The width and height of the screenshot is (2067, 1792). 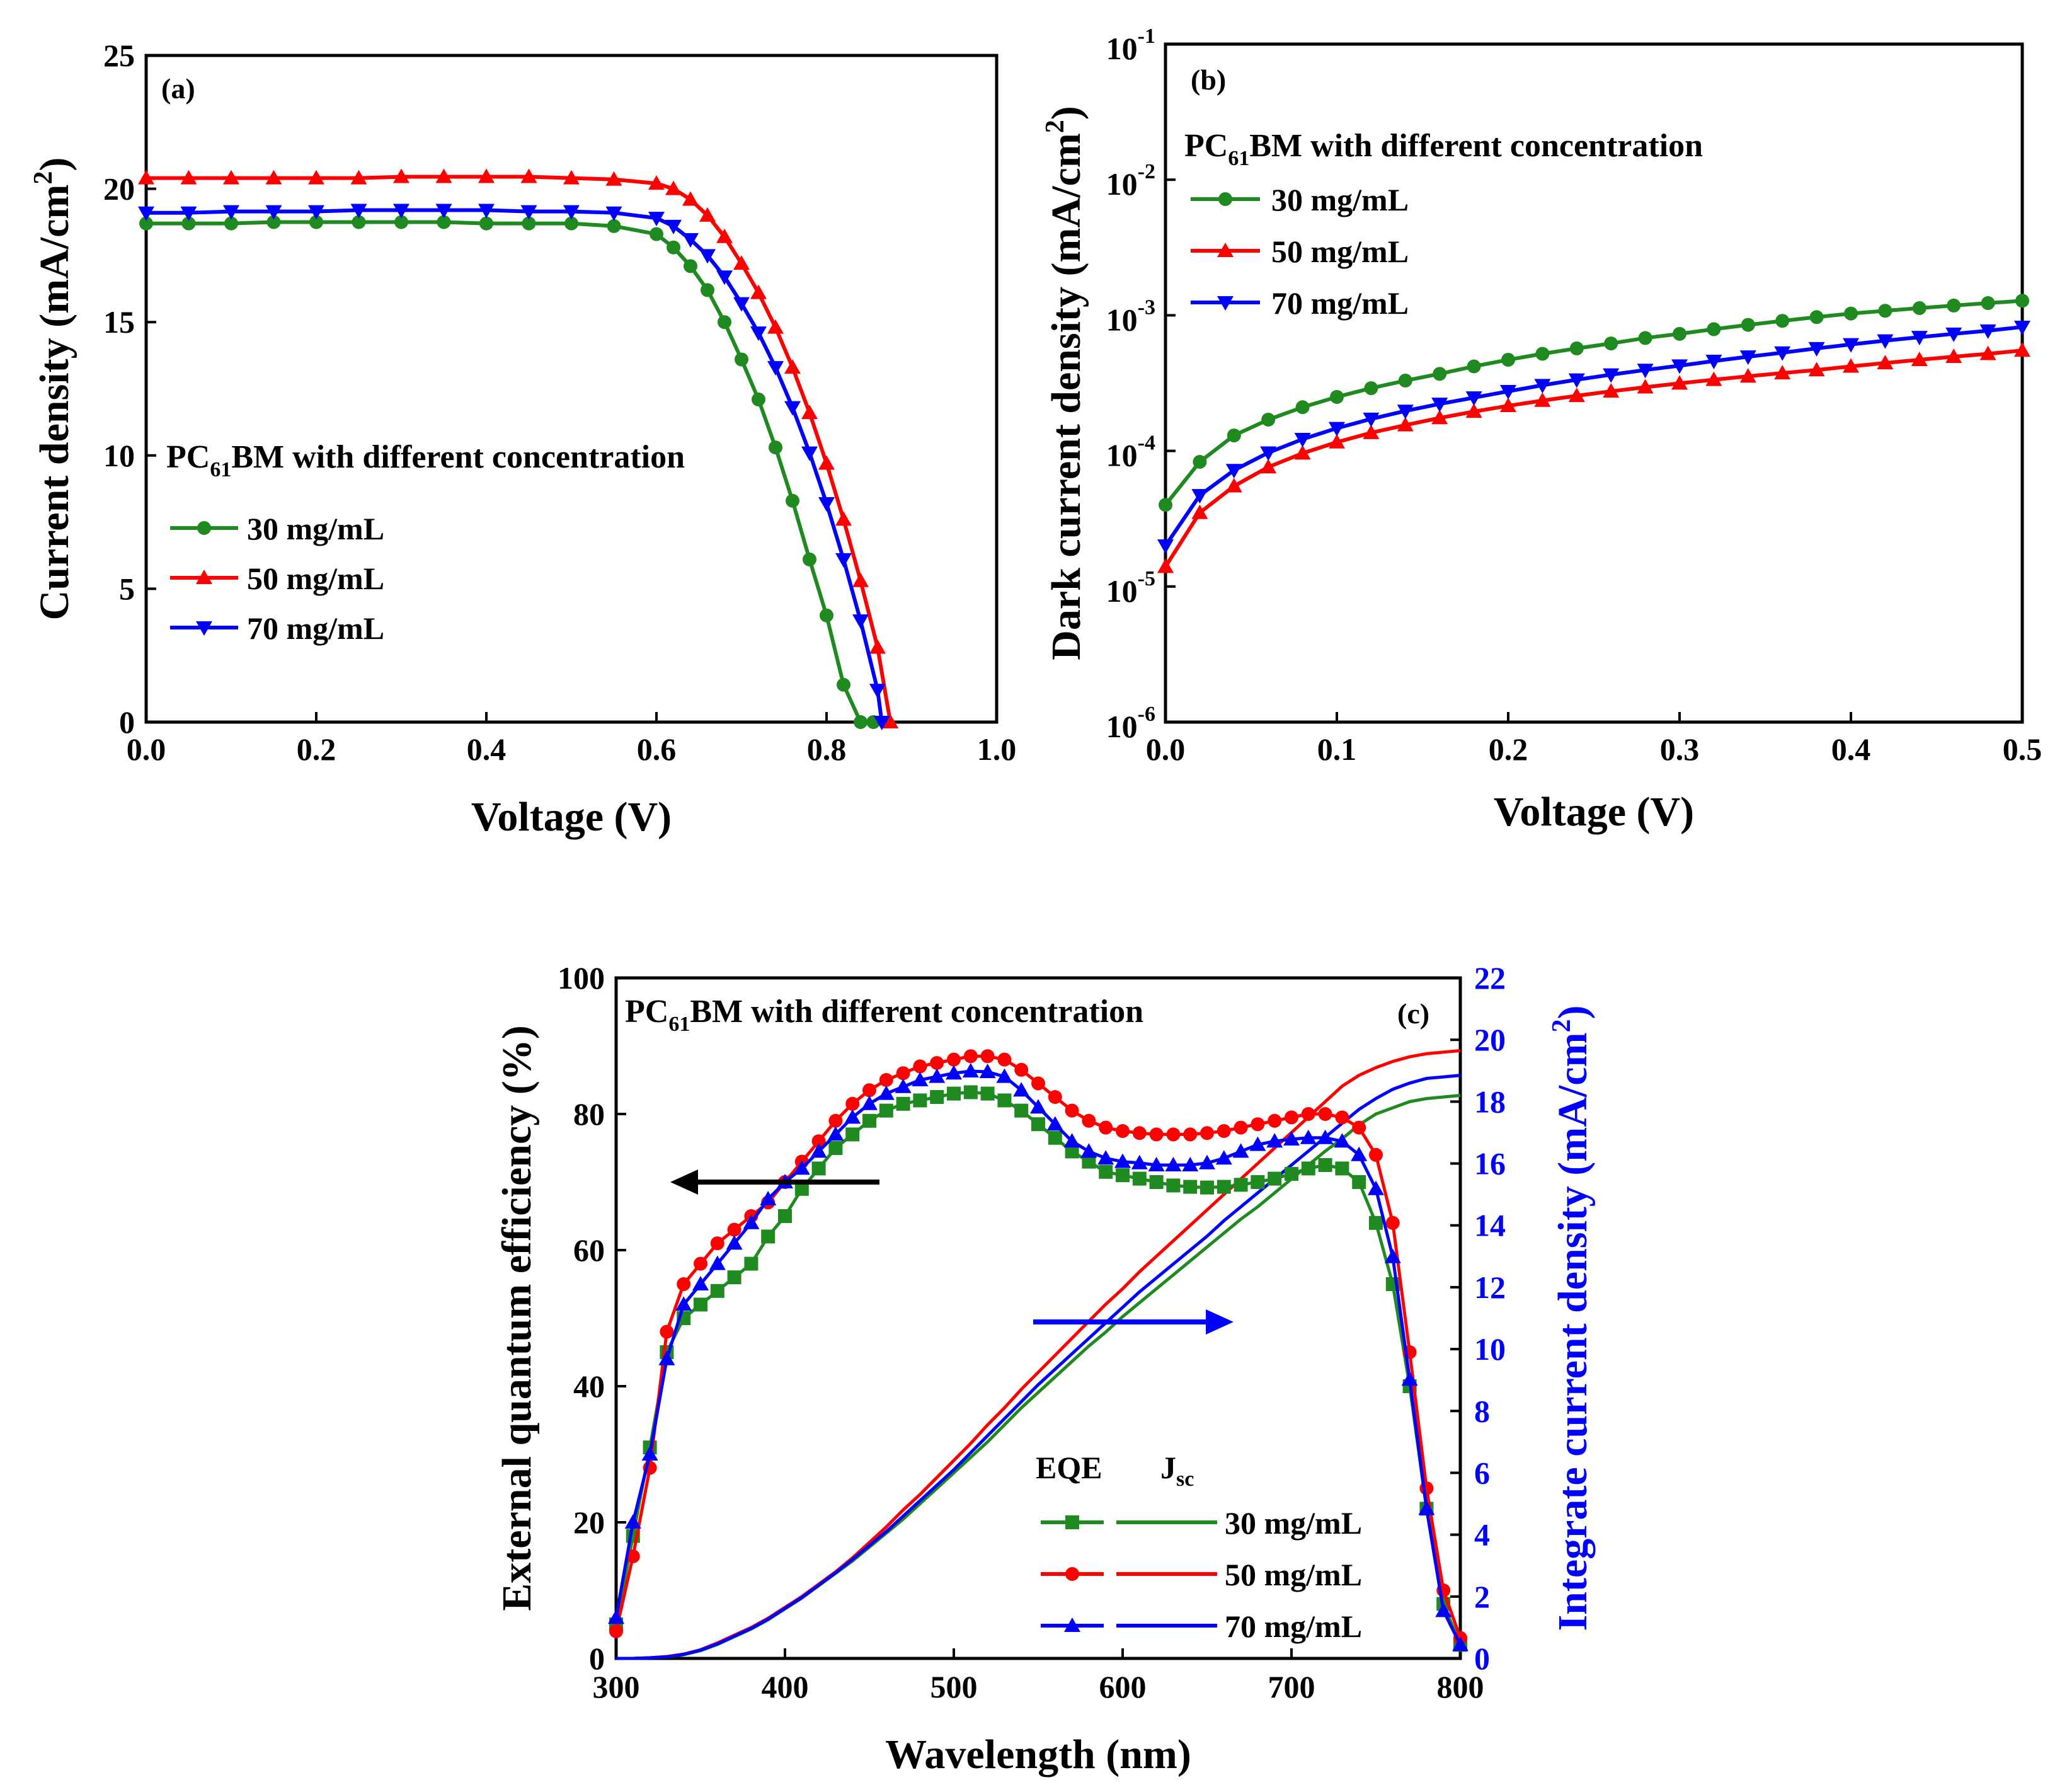 I want to click on y2-tick-label: 14, so click(x=1490, y=1225).